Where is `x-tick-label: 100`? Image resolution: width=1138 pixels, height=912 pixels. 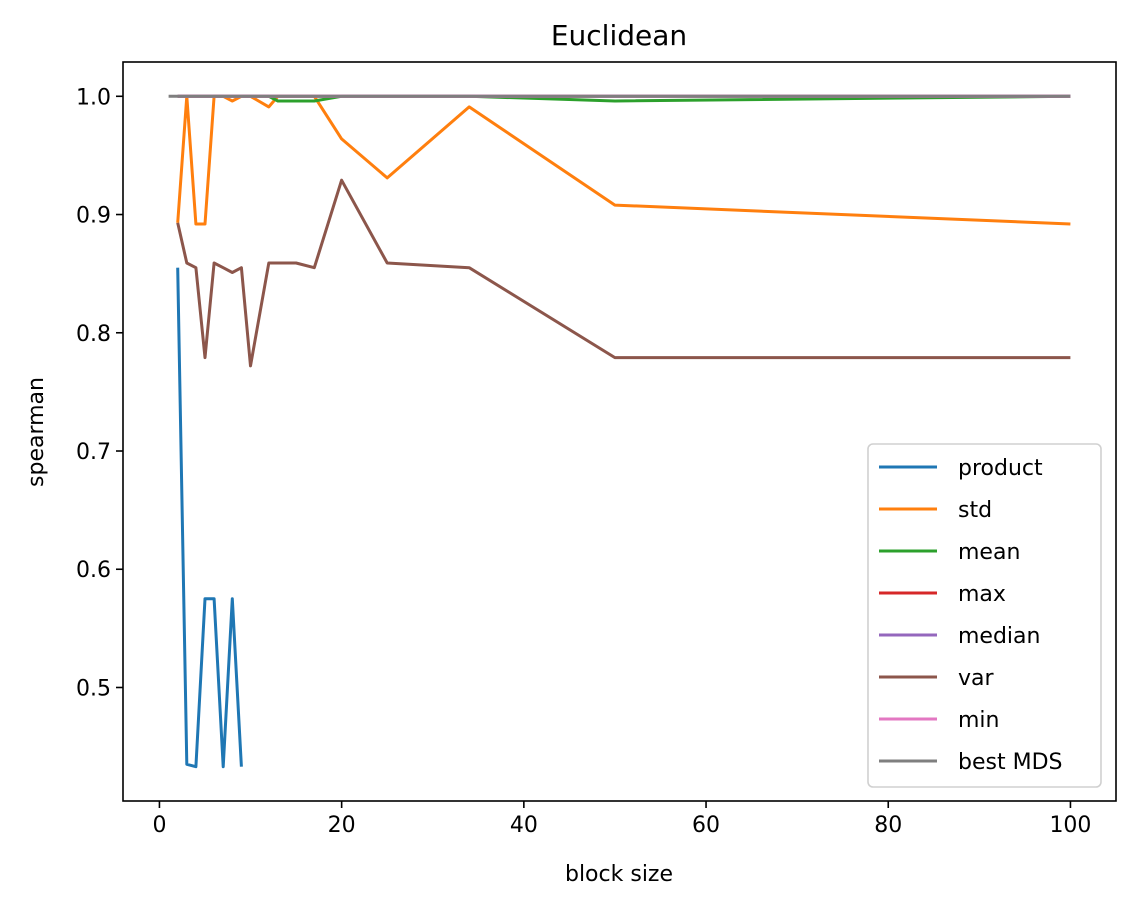
x-tick-label: 100 is located at coordinates (1070, 825).